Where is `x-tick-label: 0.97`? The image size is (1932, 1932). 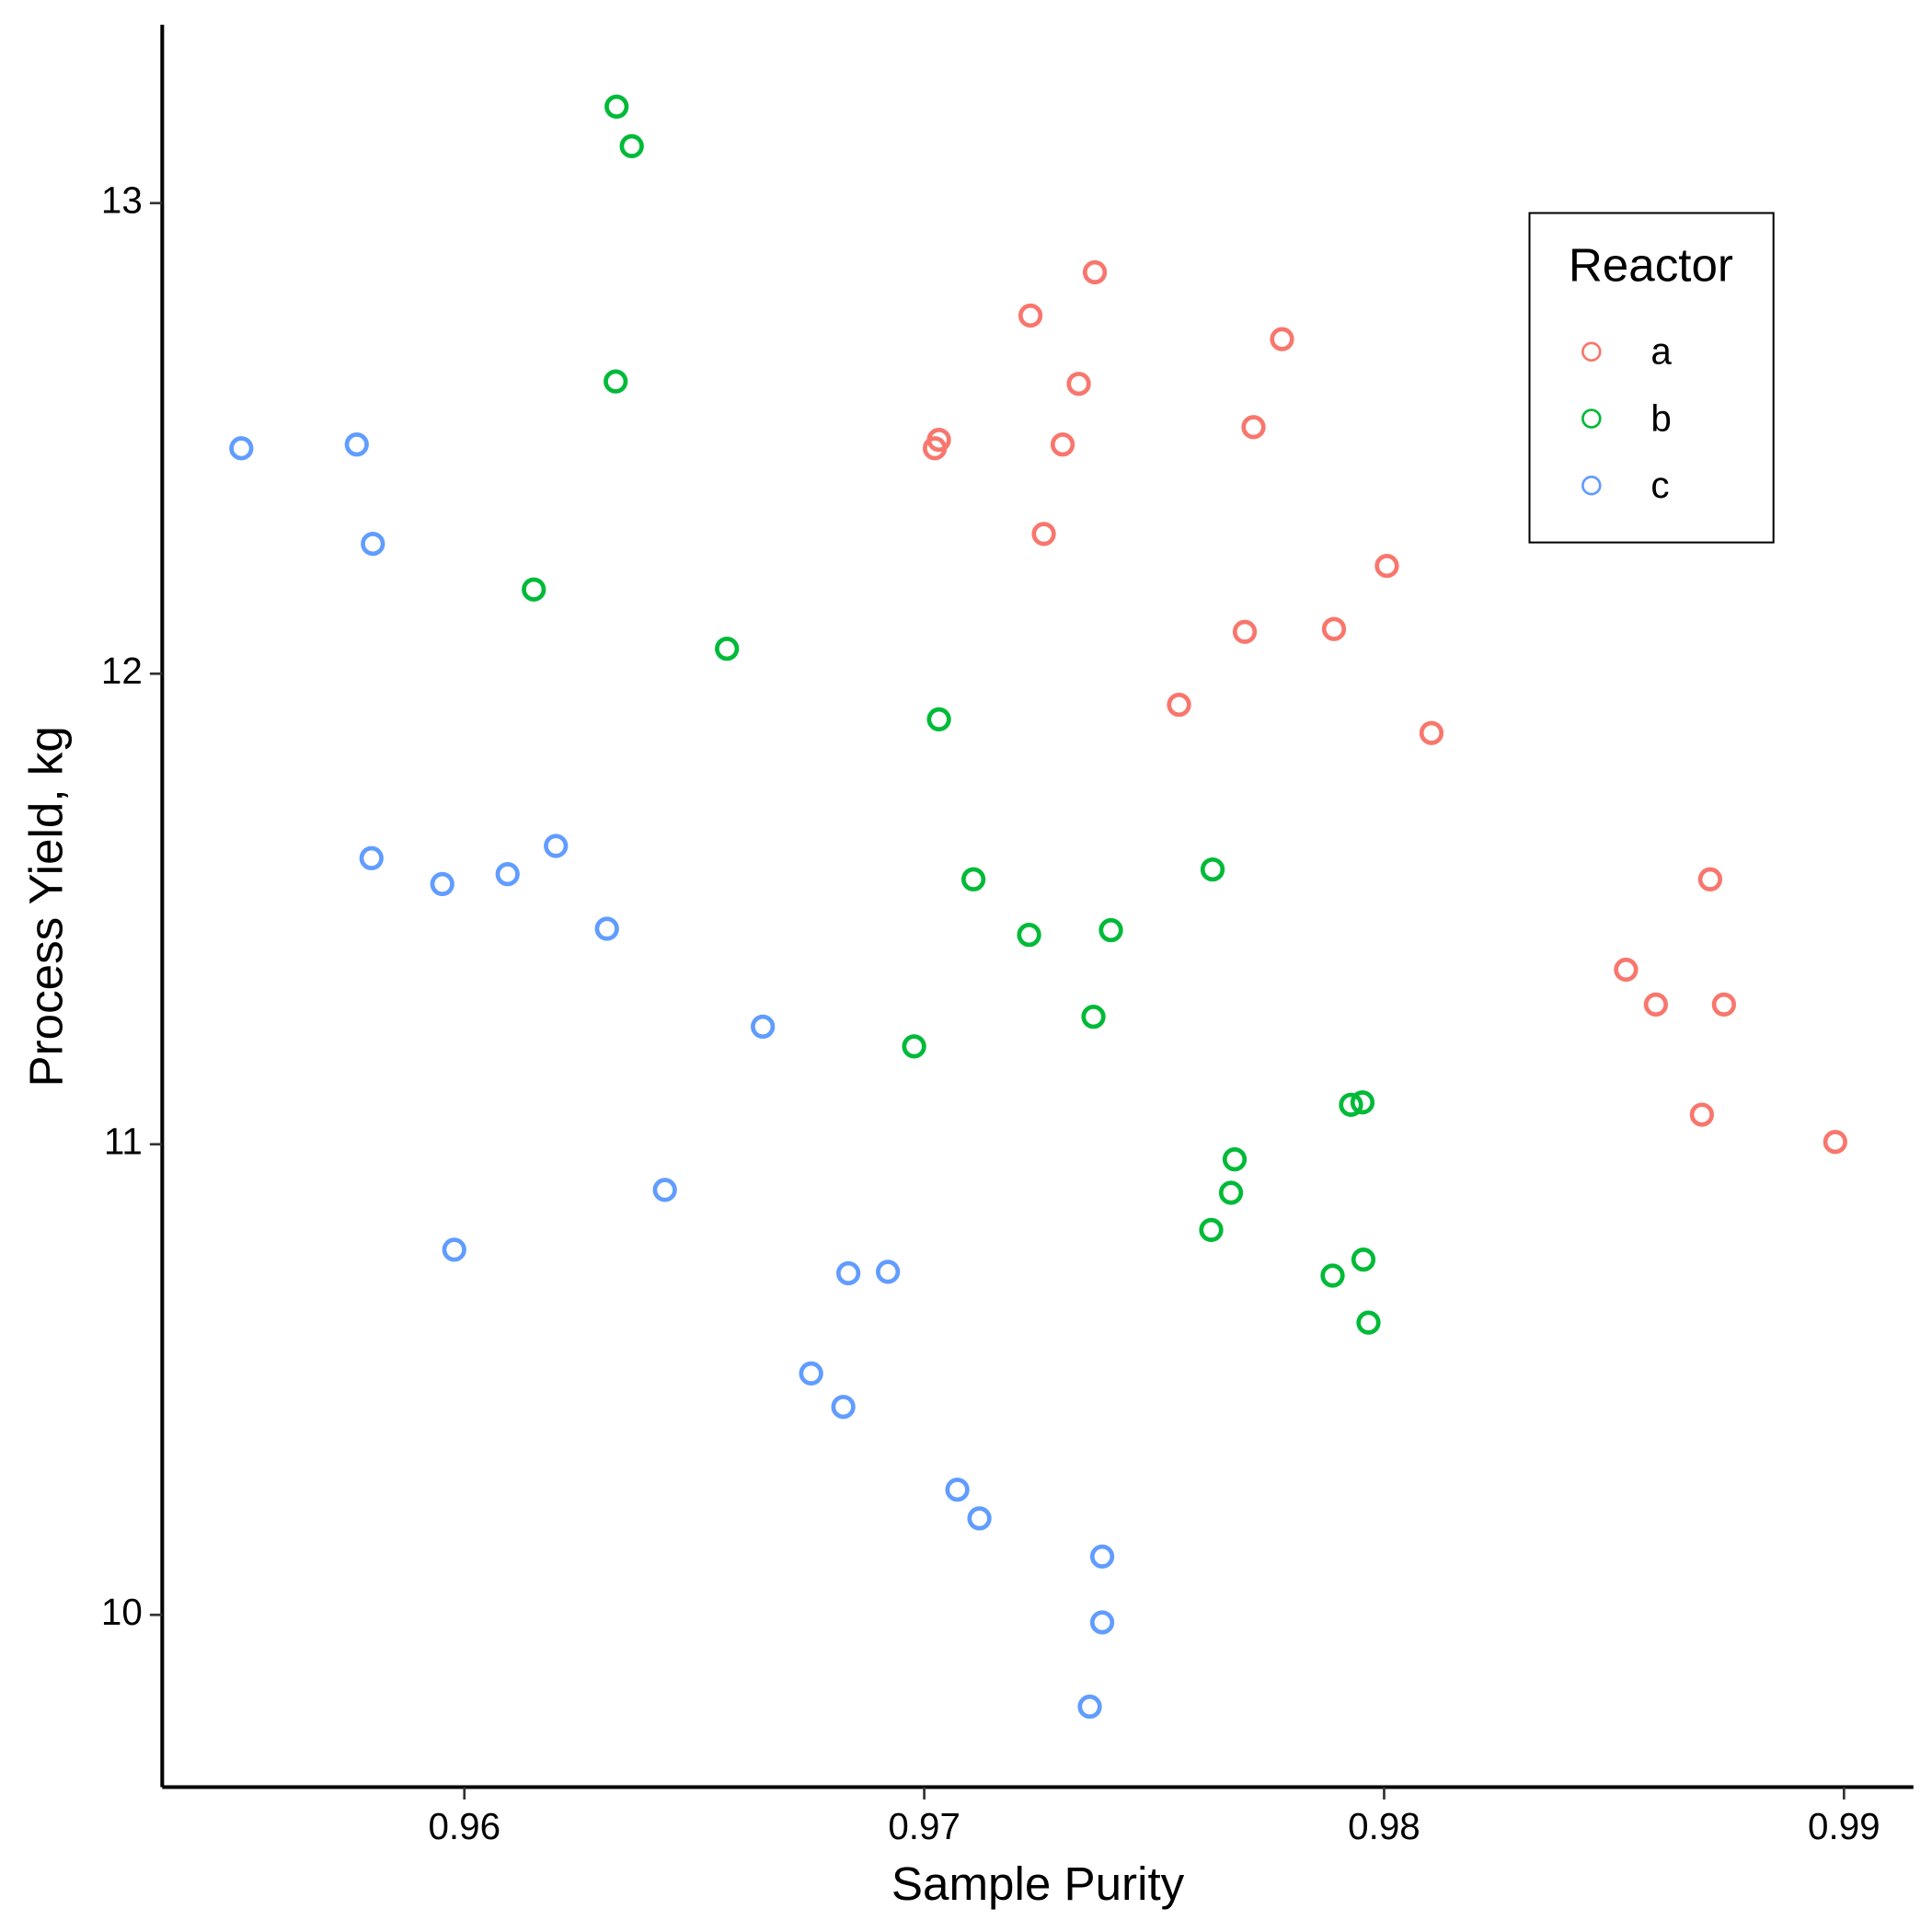 x-tick-label: 0.97 is located at coordinates (924, 1826).